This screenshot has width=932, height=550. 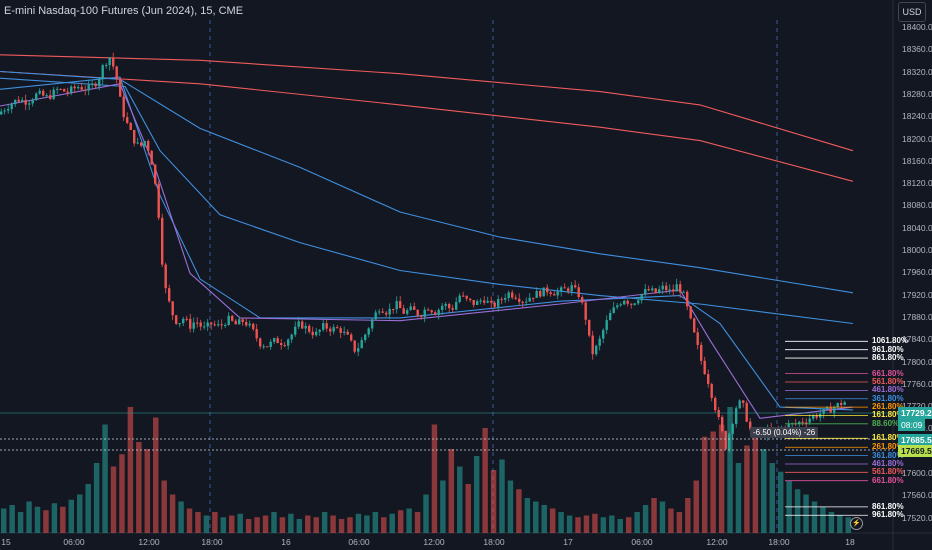 What do you see at coordinates (912, 12) in the screenshot?
I see `currency-button: USD` at bounding box center [912, 12].